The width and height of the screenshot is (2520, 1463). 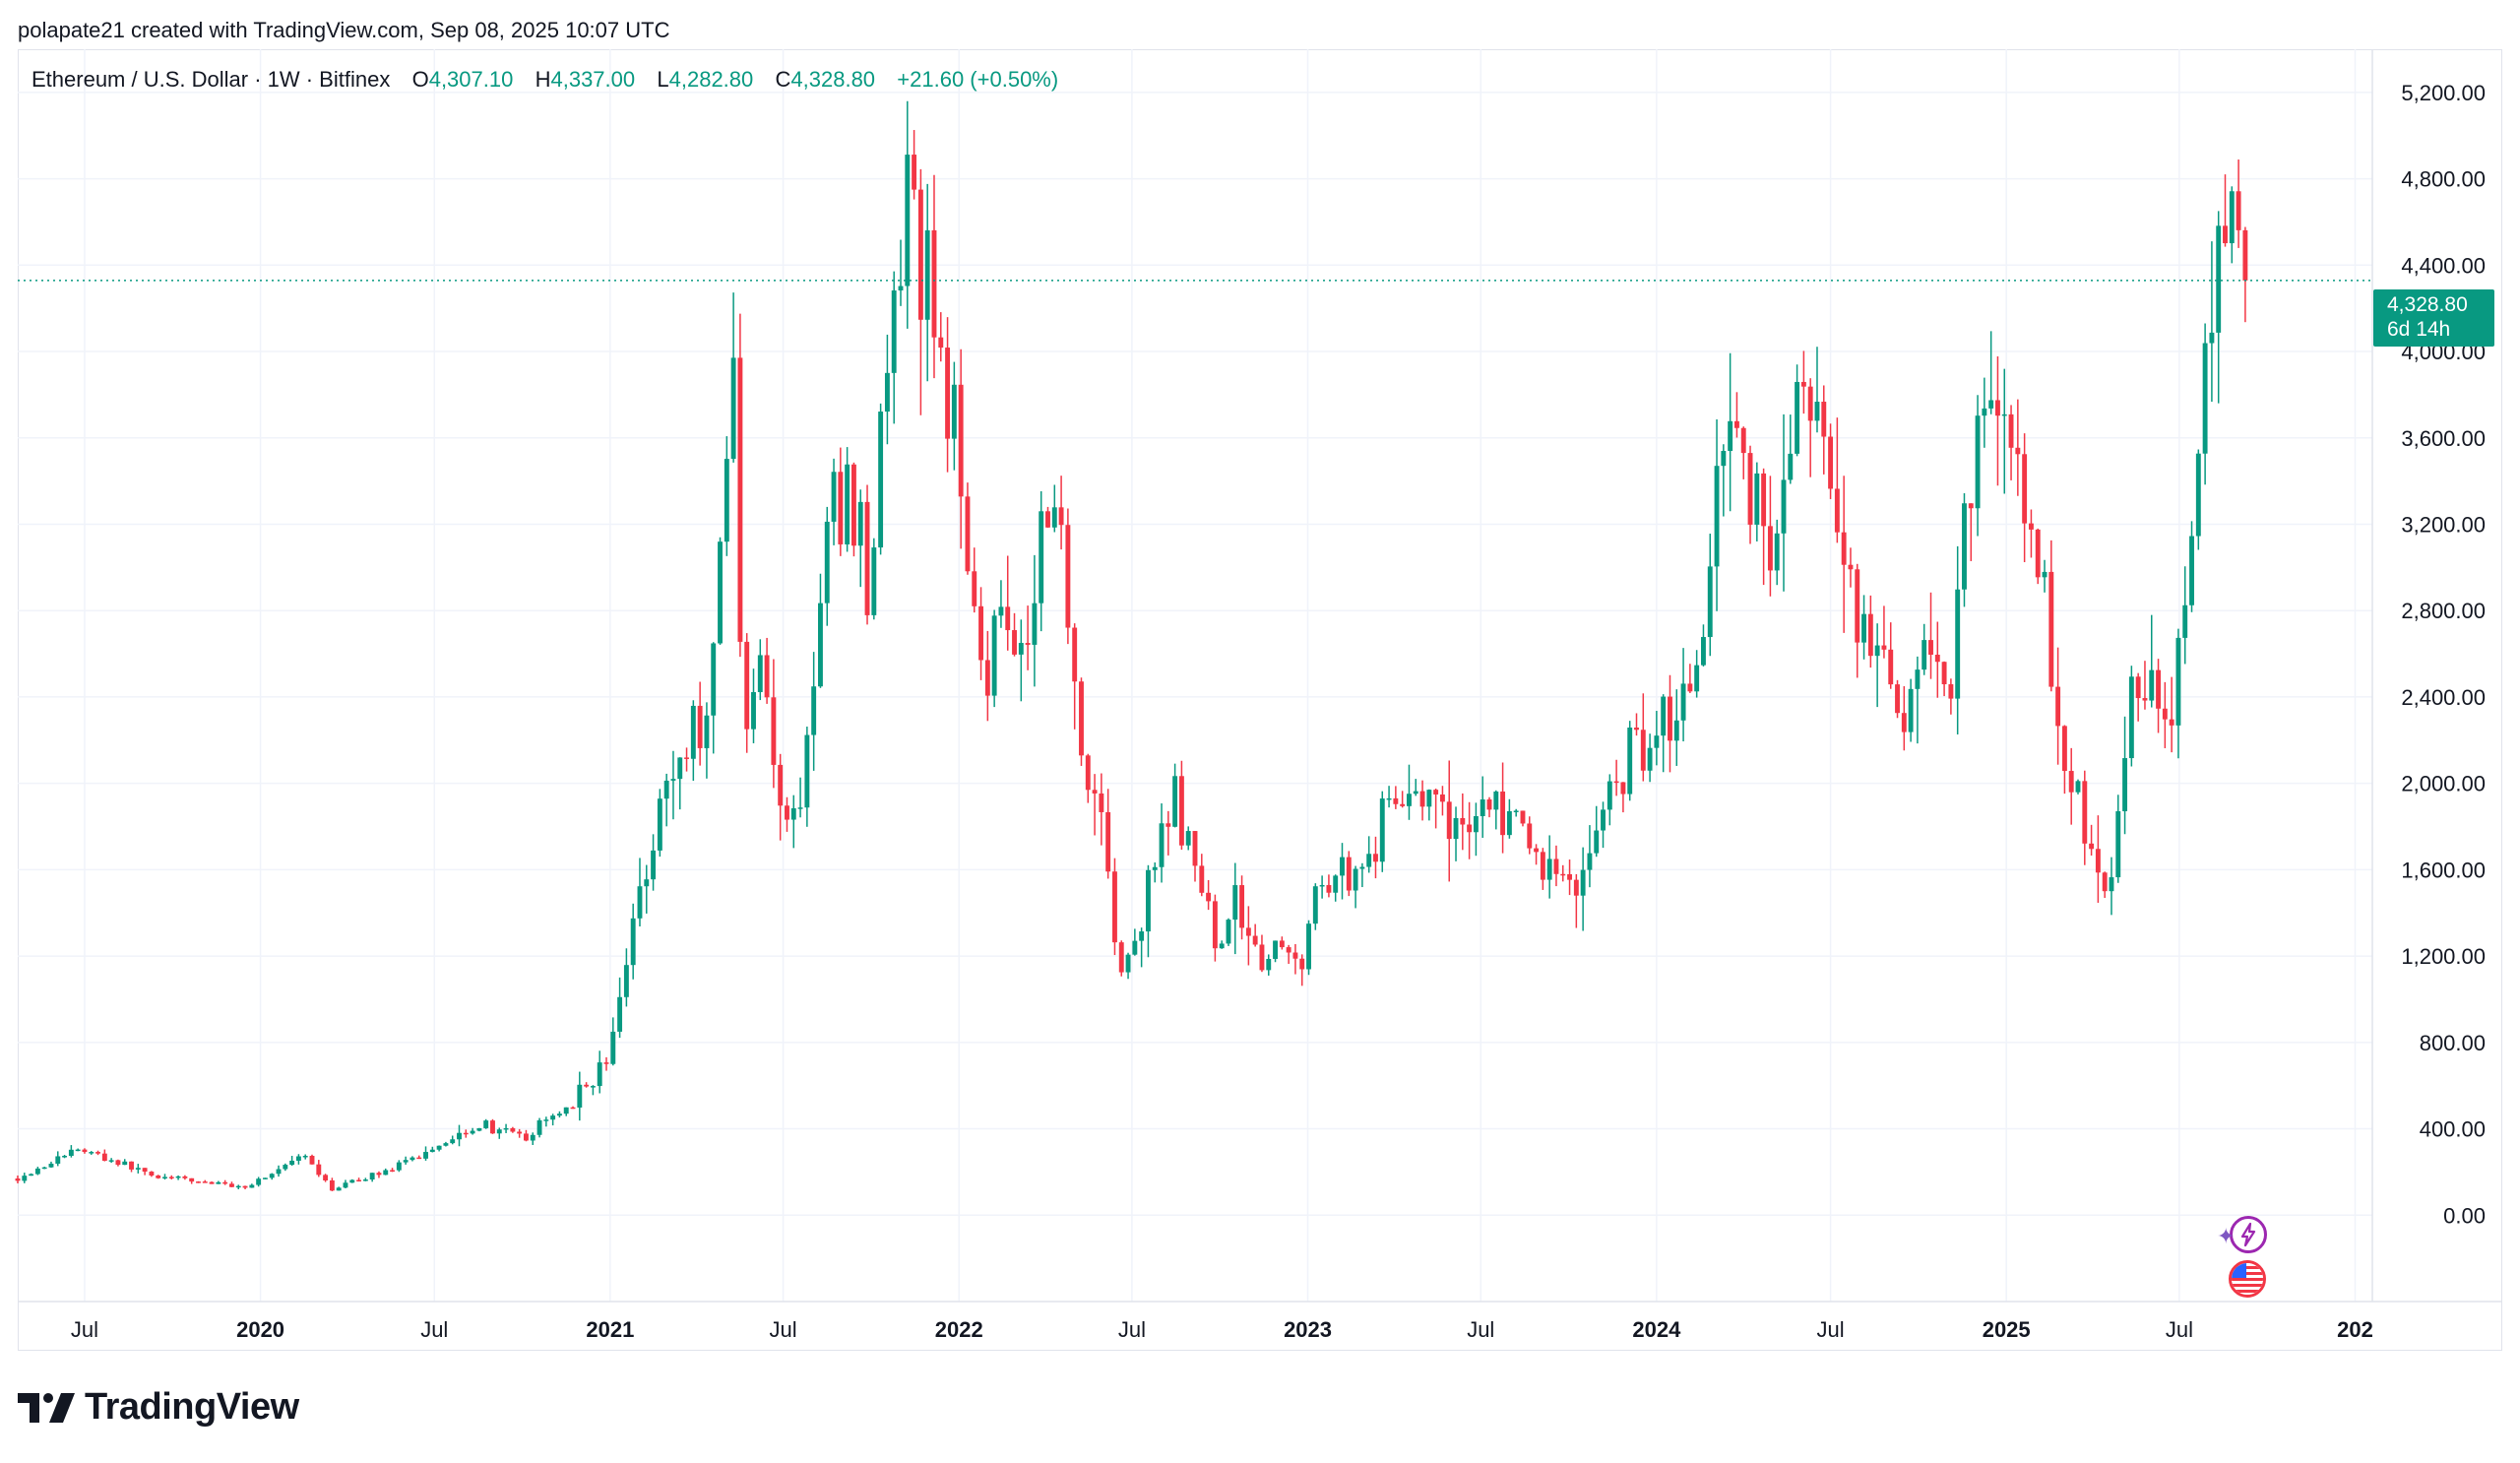 What do you see at coordinates (2247, 1279) in the screenshot?
I see `us-flag-icon` at bounding box center [2247, 1279].